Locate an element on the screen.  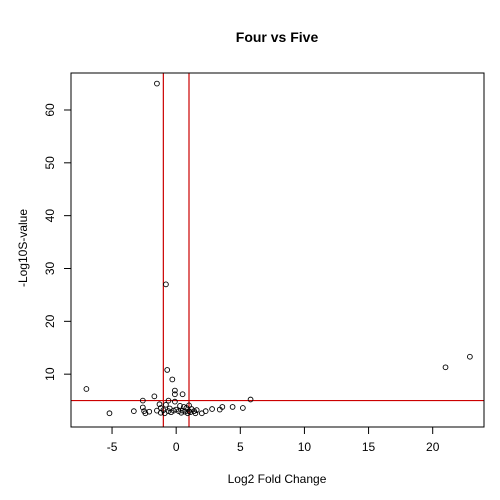
chart-title: Four vs Five is located at coordinates (277, 37).